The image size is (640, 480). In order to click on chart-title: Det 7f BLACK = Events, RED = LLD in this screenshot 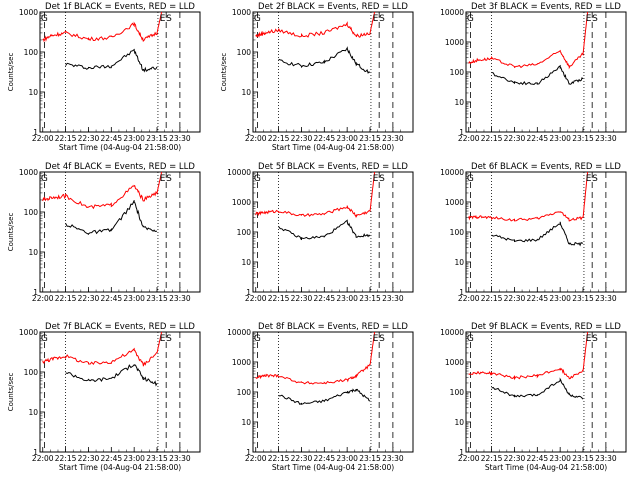, I will do `click(120, 327)`.